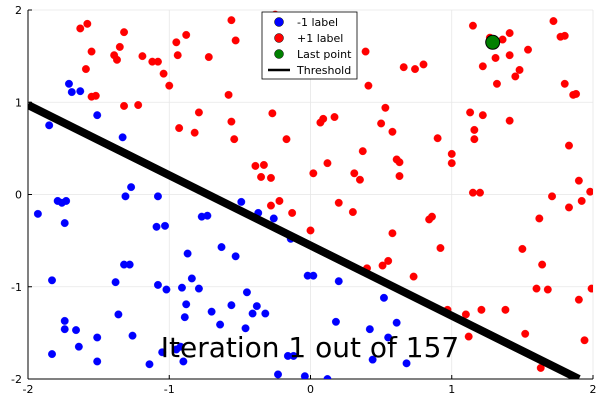 The image size is (600, 400). Describe the element at coordinates (451, 389) in the screenshot. I see `x-tick-label: 1` at that location.